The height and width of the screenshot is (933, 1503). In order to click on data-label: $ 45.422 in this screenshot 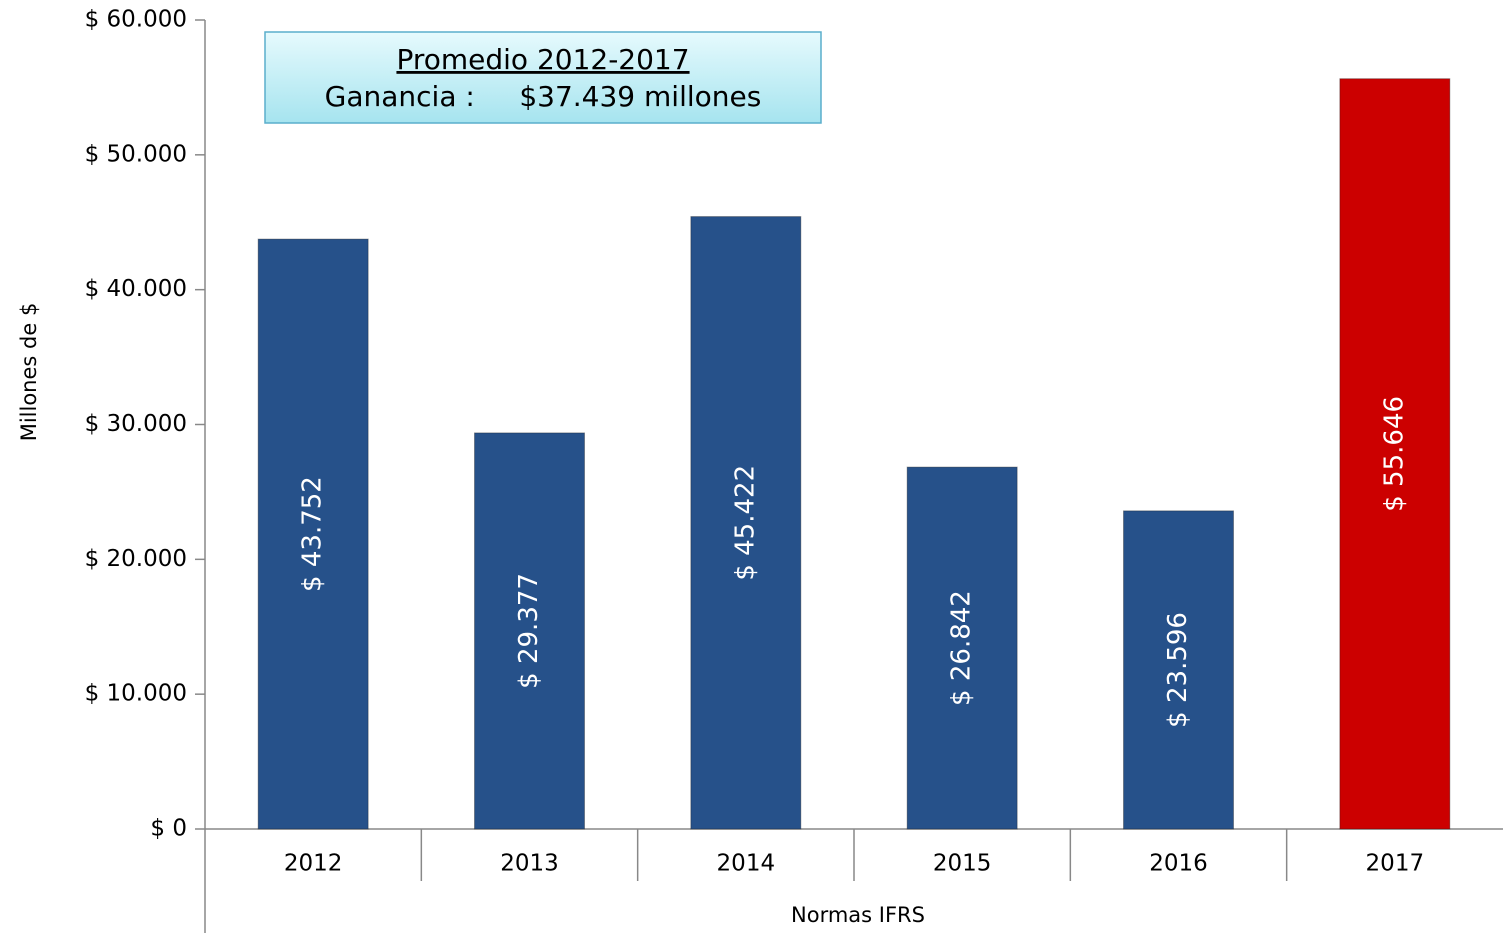, I will do `click(745, 523)`.